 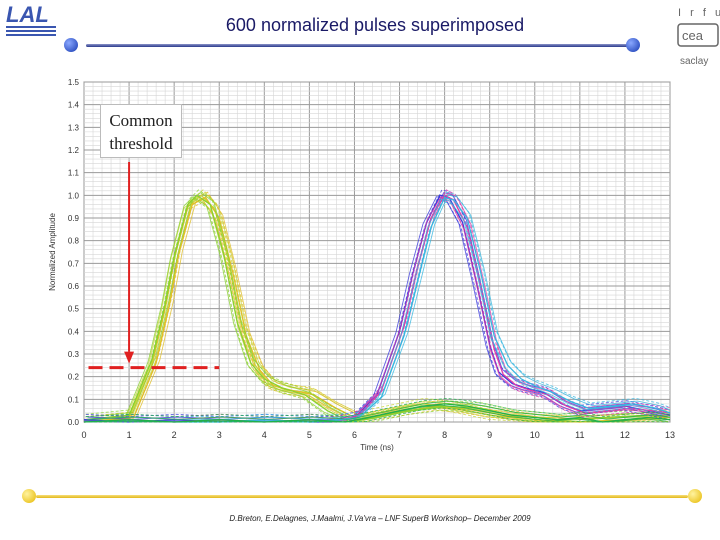 I want to click on y-tick-label: 0.0, so click(x=74, y=422).